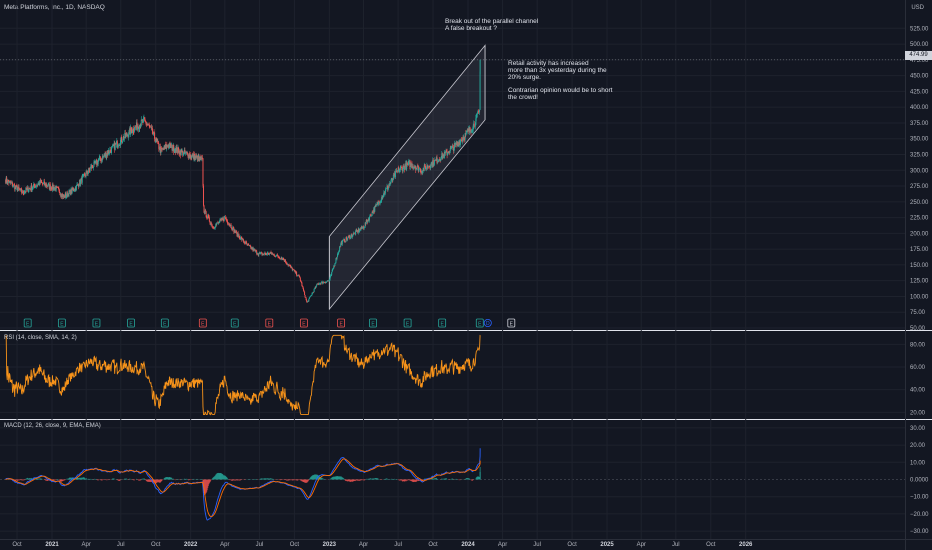 This screenshot has width=932, height=550. I want to click on signal-line, so click(243, 488).